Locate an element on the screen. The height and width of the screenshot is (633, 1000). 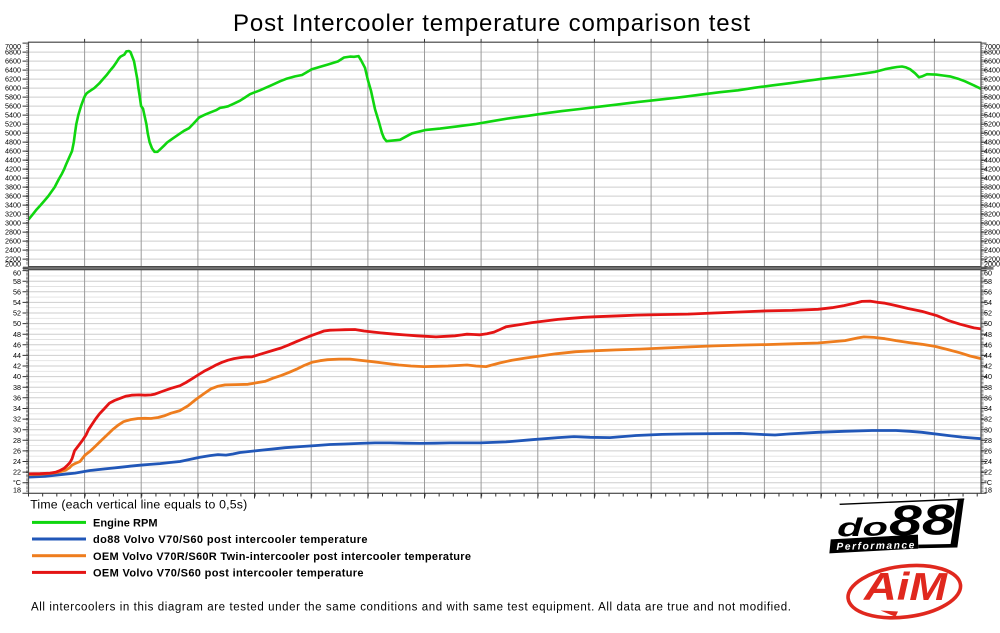
svg-text: AiM is located at coordinates (905, 587).